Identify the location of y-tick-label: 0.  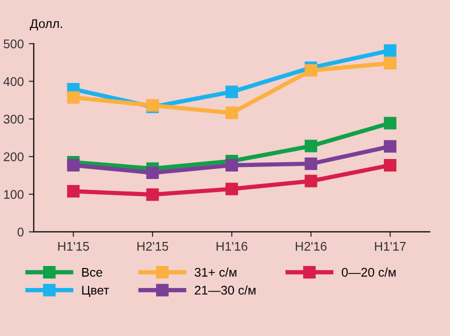
(21, 232).